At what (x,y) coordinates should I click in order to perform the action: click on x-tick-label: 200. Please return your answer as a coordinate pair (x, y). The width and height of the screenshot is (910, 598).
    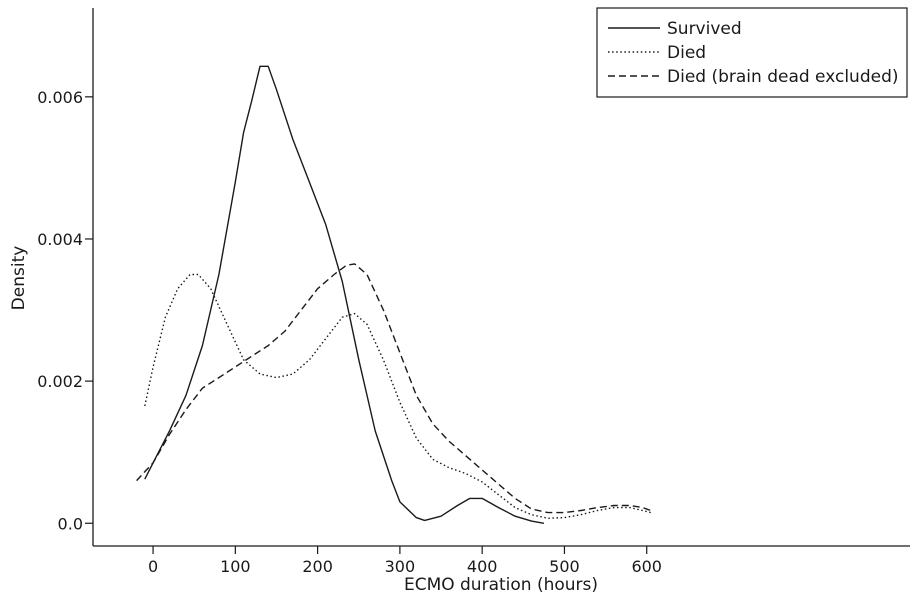
    Looking at the image, I should click on (317, 566).